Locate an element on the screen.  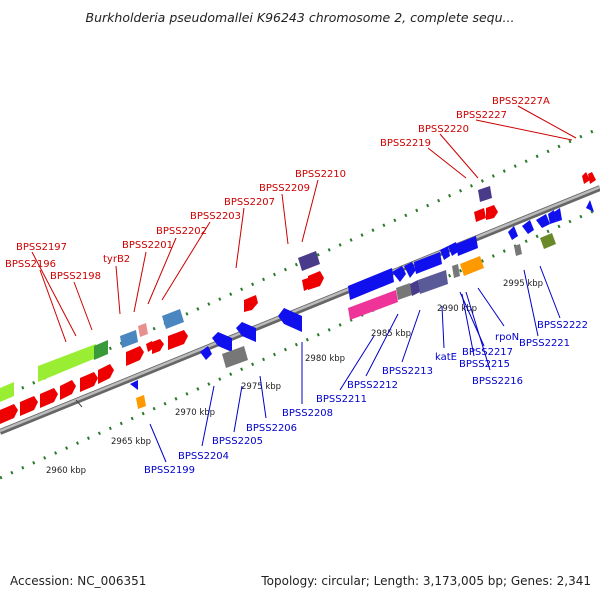
gene-label: BPSS2199 is located at coordinates (169, 470).